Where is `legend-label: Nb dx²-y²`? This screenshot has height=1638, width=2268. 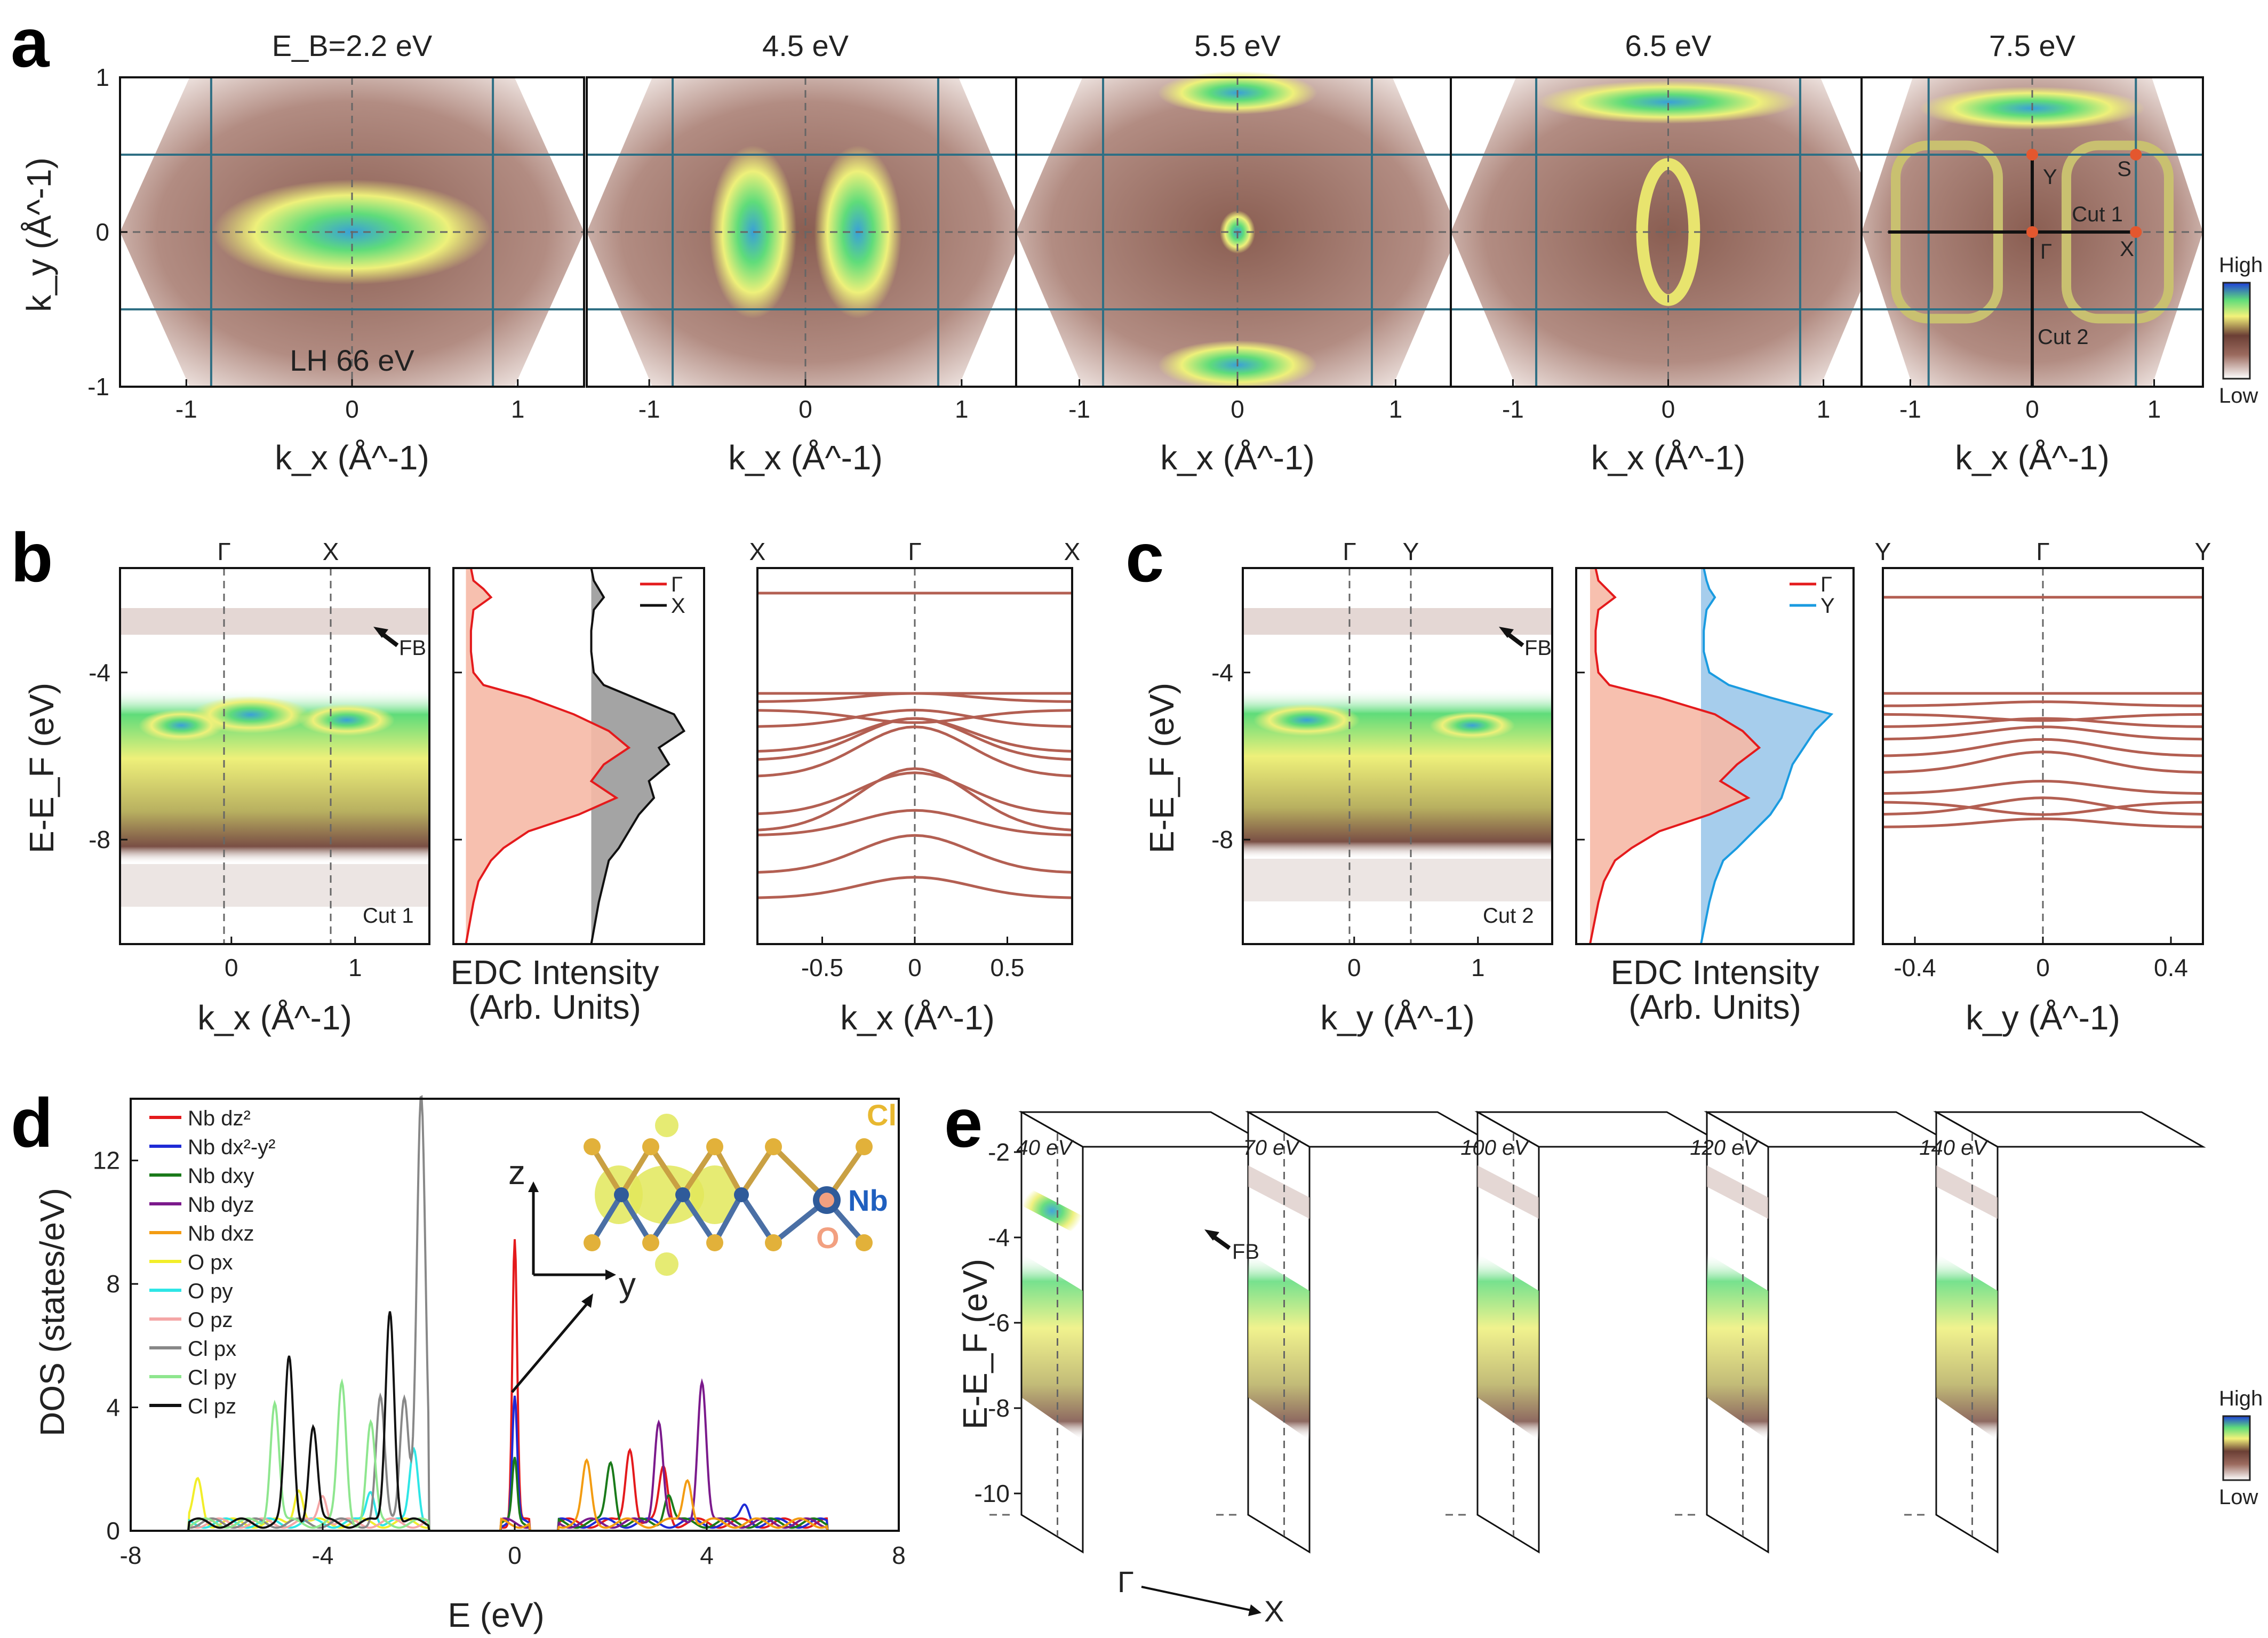 legend-label: Nb dx²-y² is located at coordinates (231, 1147).